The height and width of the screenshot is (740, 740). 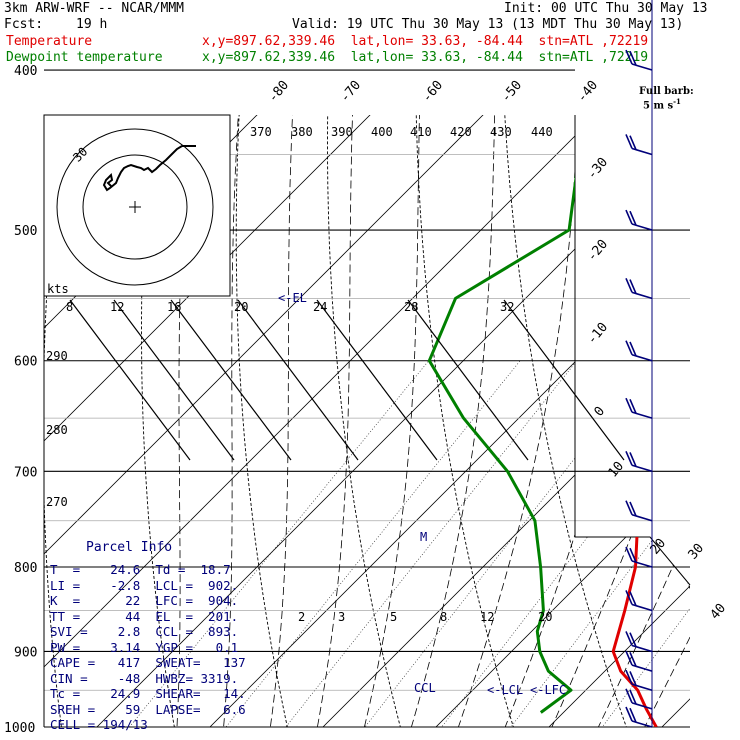 What do you see at coordinates (588, 92) in the screenshot?
I see `temperature-tick--40: -40` at bounding box center [588, 92].